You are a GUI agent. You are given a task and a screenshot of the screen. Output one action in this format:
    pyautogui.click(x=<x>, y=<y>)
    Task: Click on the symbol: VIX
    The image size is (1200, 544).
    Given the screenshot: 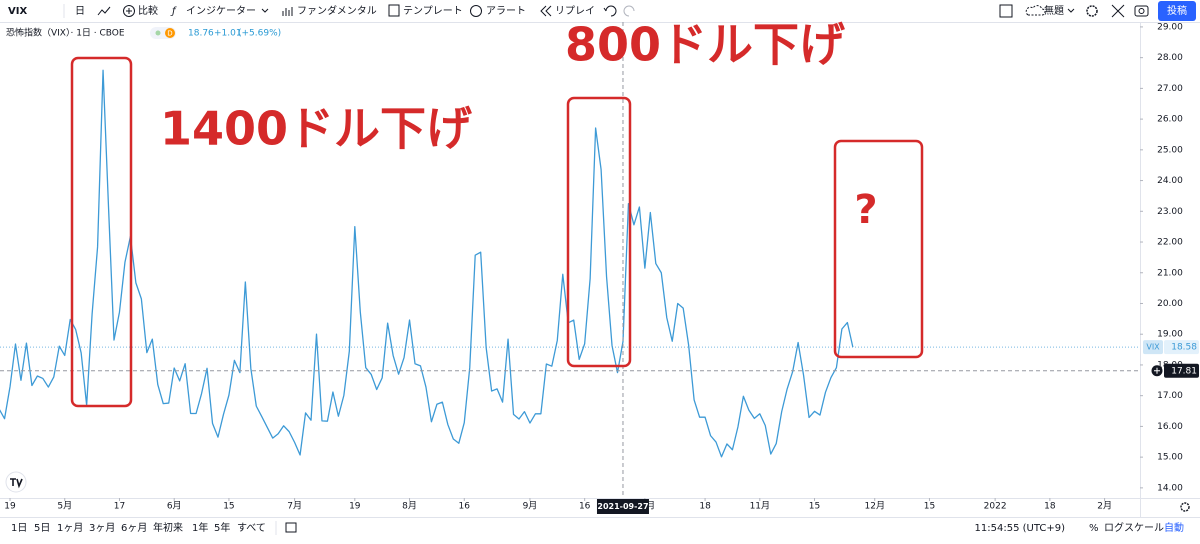 What is the action you would take?
    pyautogui.click(x=17, y=11)
    